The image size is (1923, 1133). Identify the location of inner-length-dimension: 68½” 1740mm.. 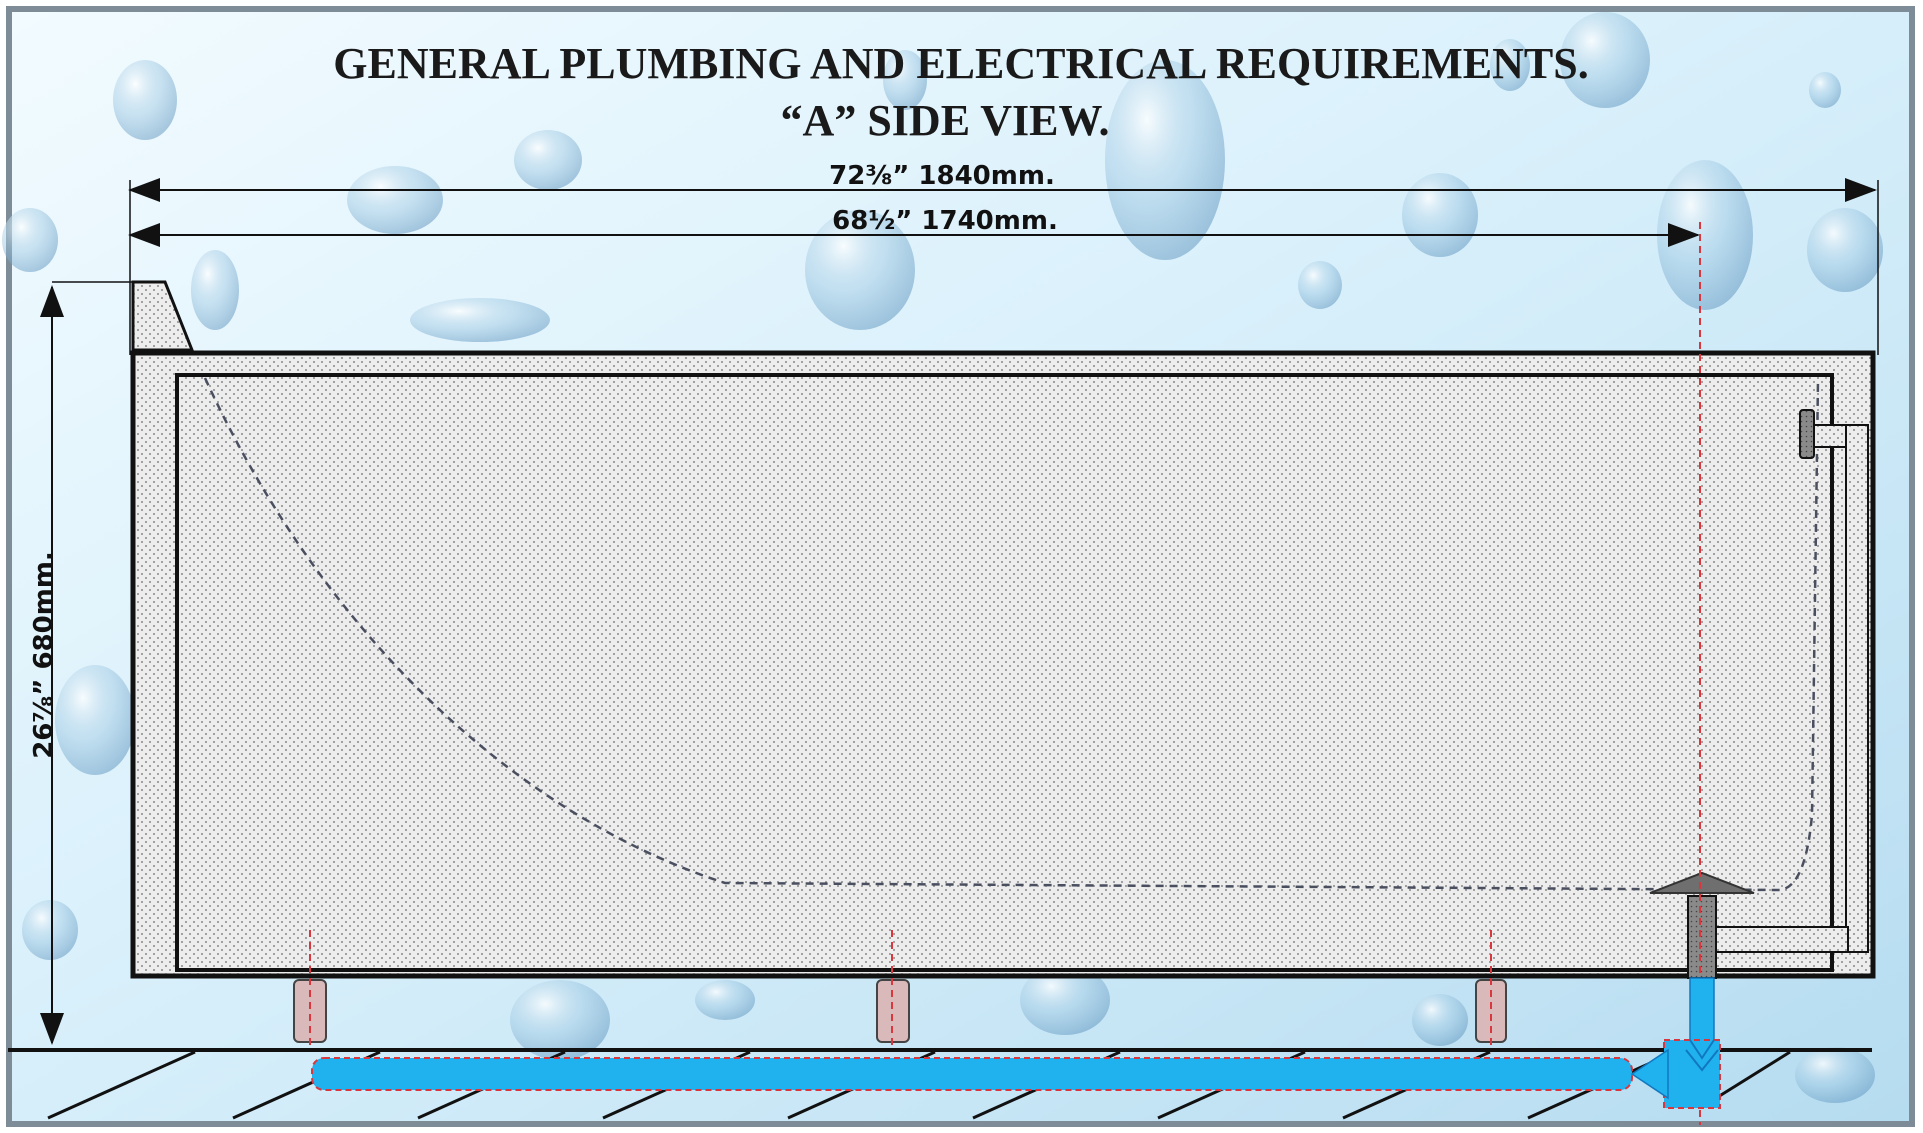
(914, 226).